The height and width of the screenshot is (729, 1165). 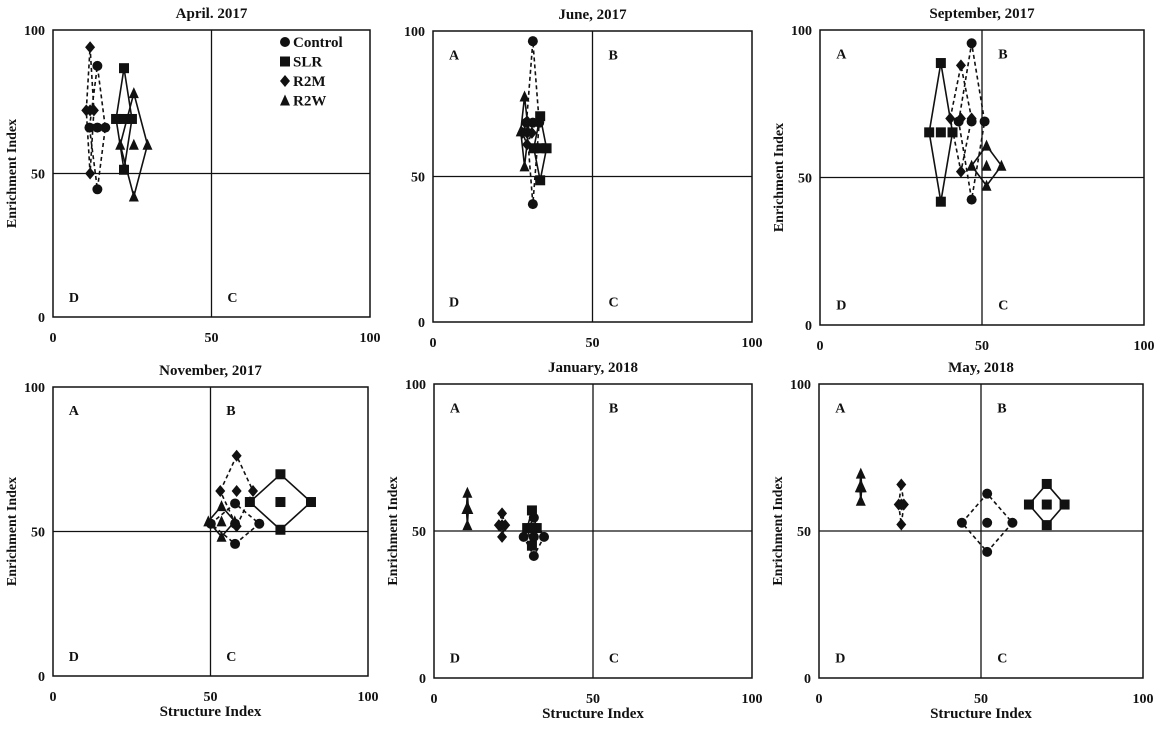 What do you see at coordinates (981, 368) in the screenshot?
I see `chart-title: May, 2018` at bounding box center [981, 368].